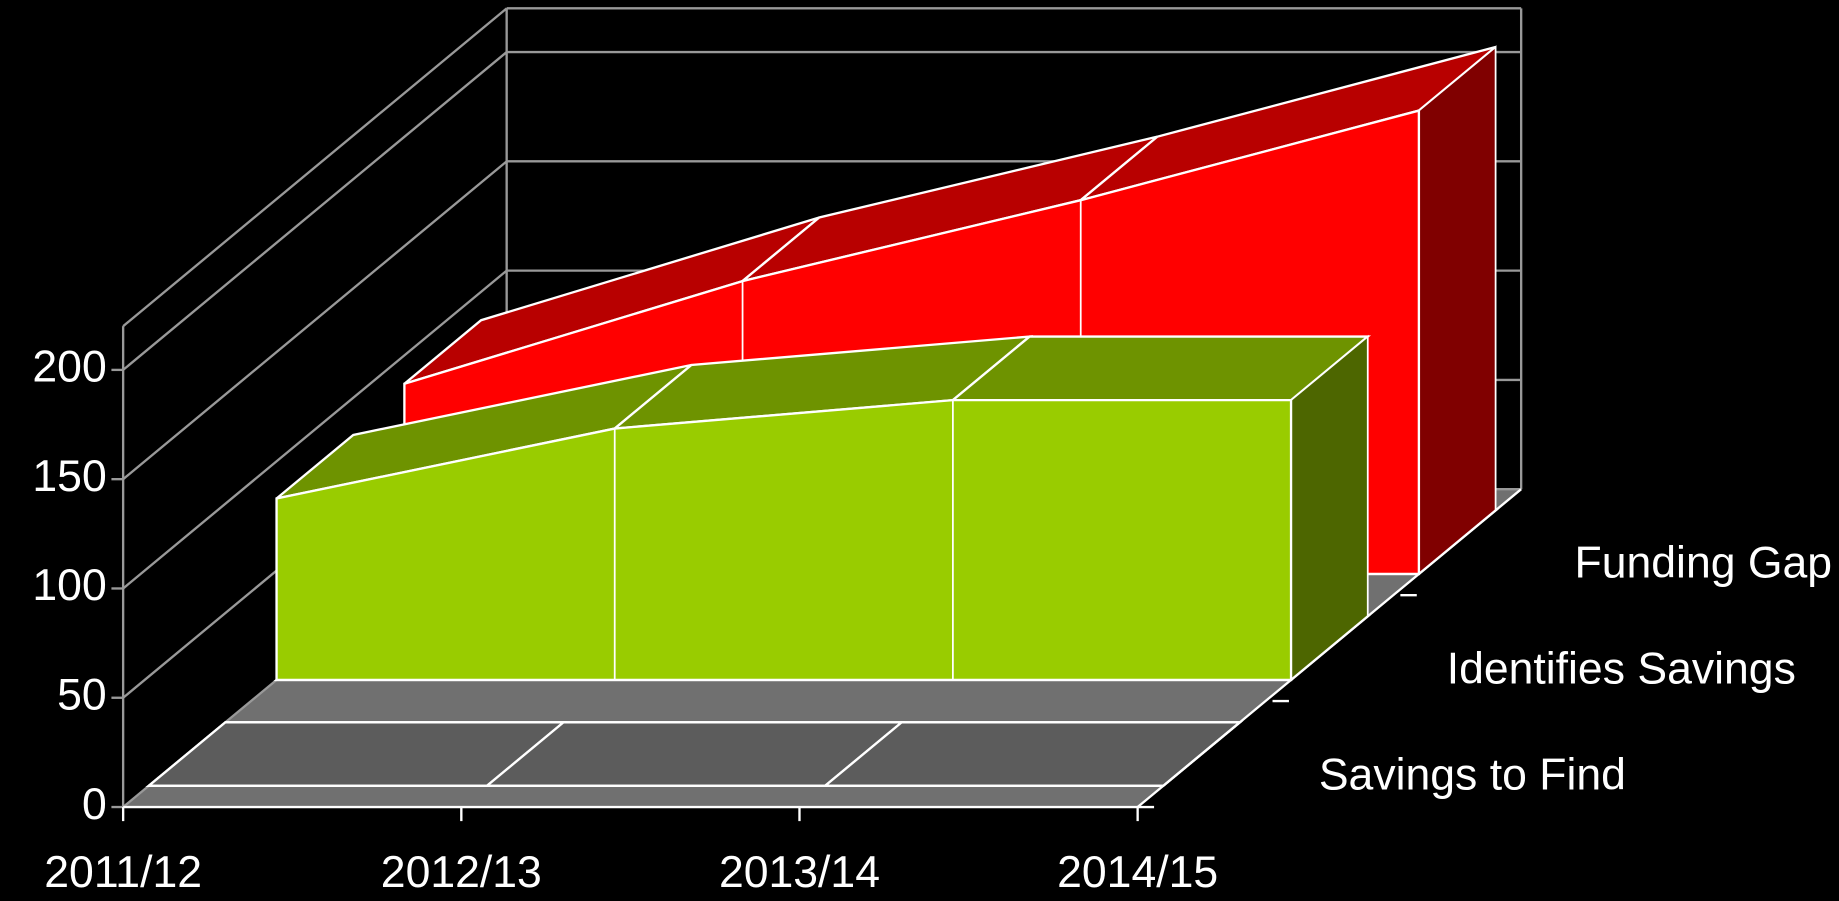 The image size is (1839, 901). Describe the element at coordinates (82, 695) in the screenshot. I see `y-tick-label: 50` at that location.